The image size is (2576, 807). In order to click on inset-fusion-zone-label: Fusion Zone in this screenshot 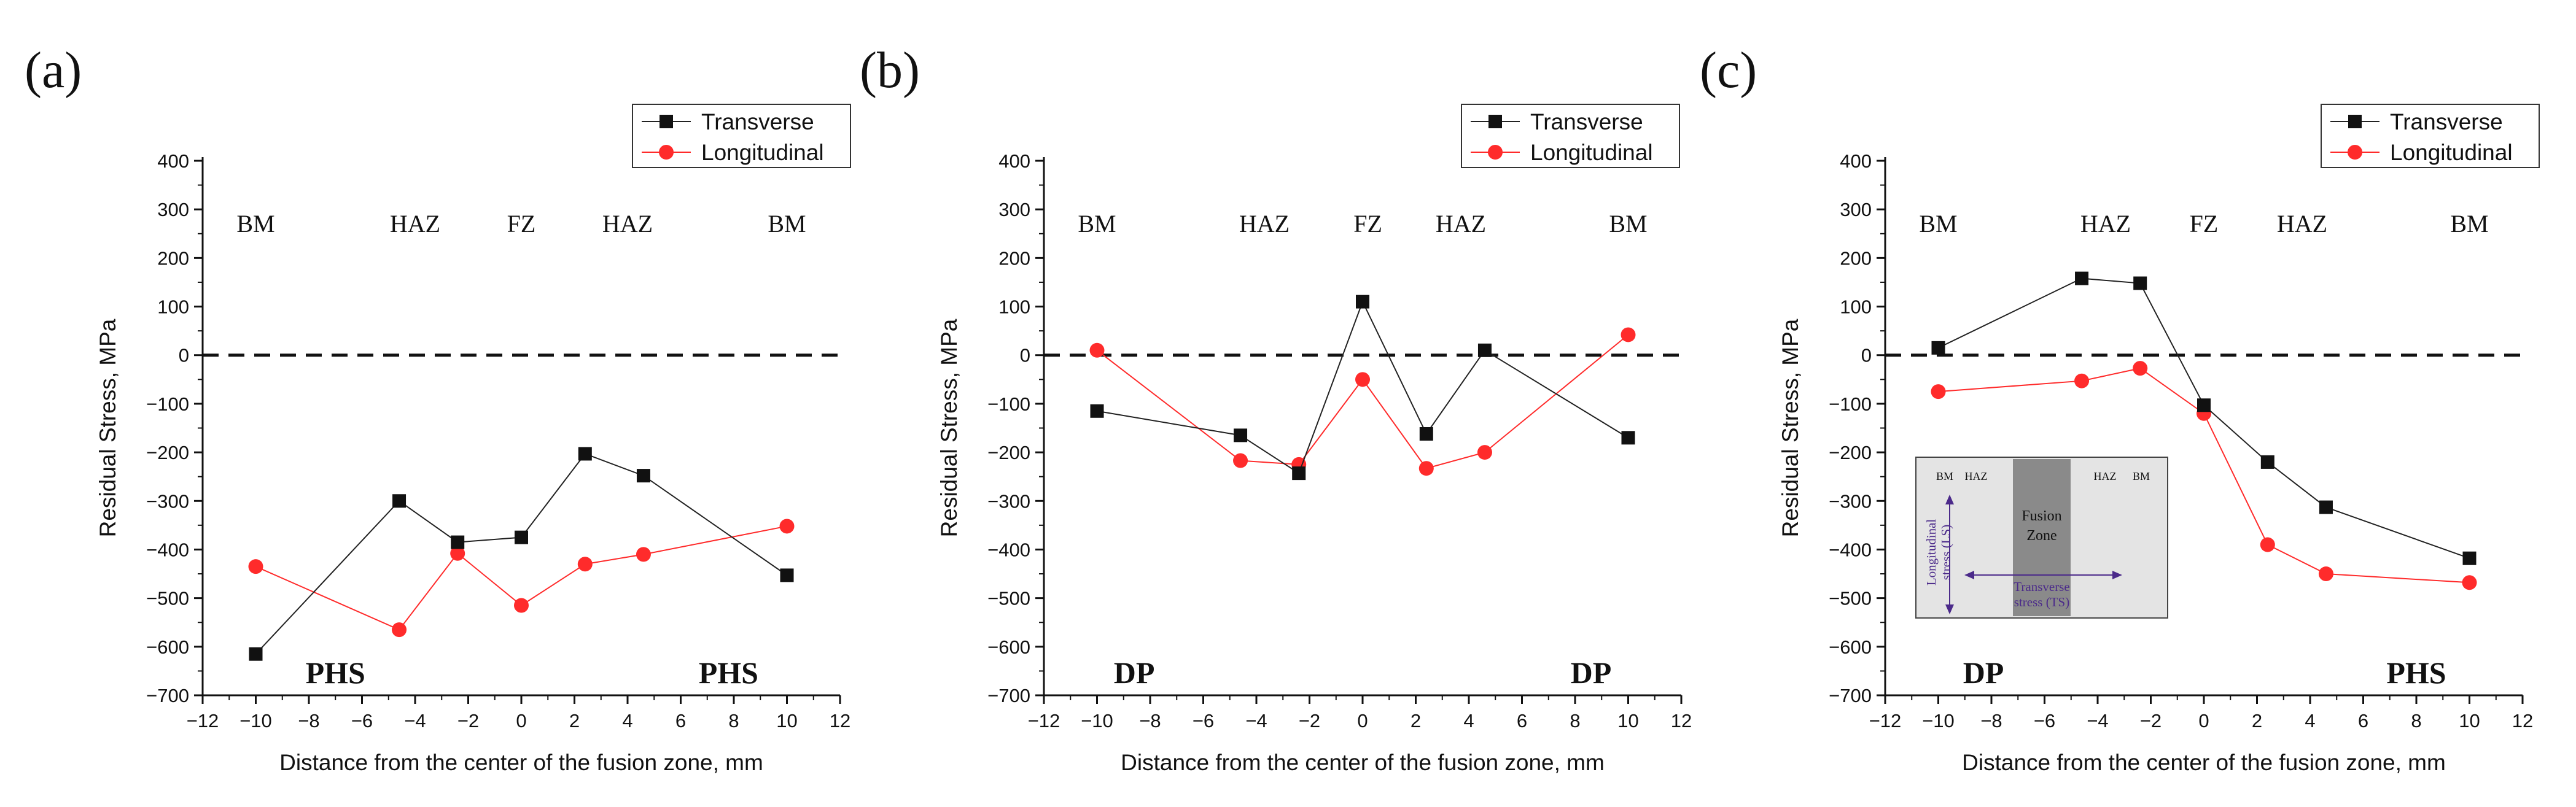, I will do `click(2041, 526)`.